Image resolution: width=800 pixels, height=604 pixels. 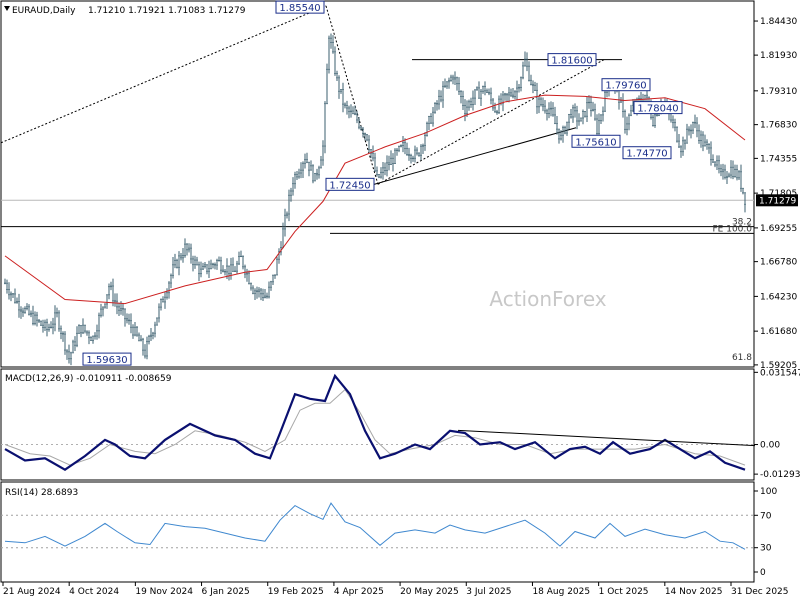 What do you see at coordinates (778, 297) in the screenshot?
I see `price-tick-label: 1.64230` at bounding box center [778, 297].